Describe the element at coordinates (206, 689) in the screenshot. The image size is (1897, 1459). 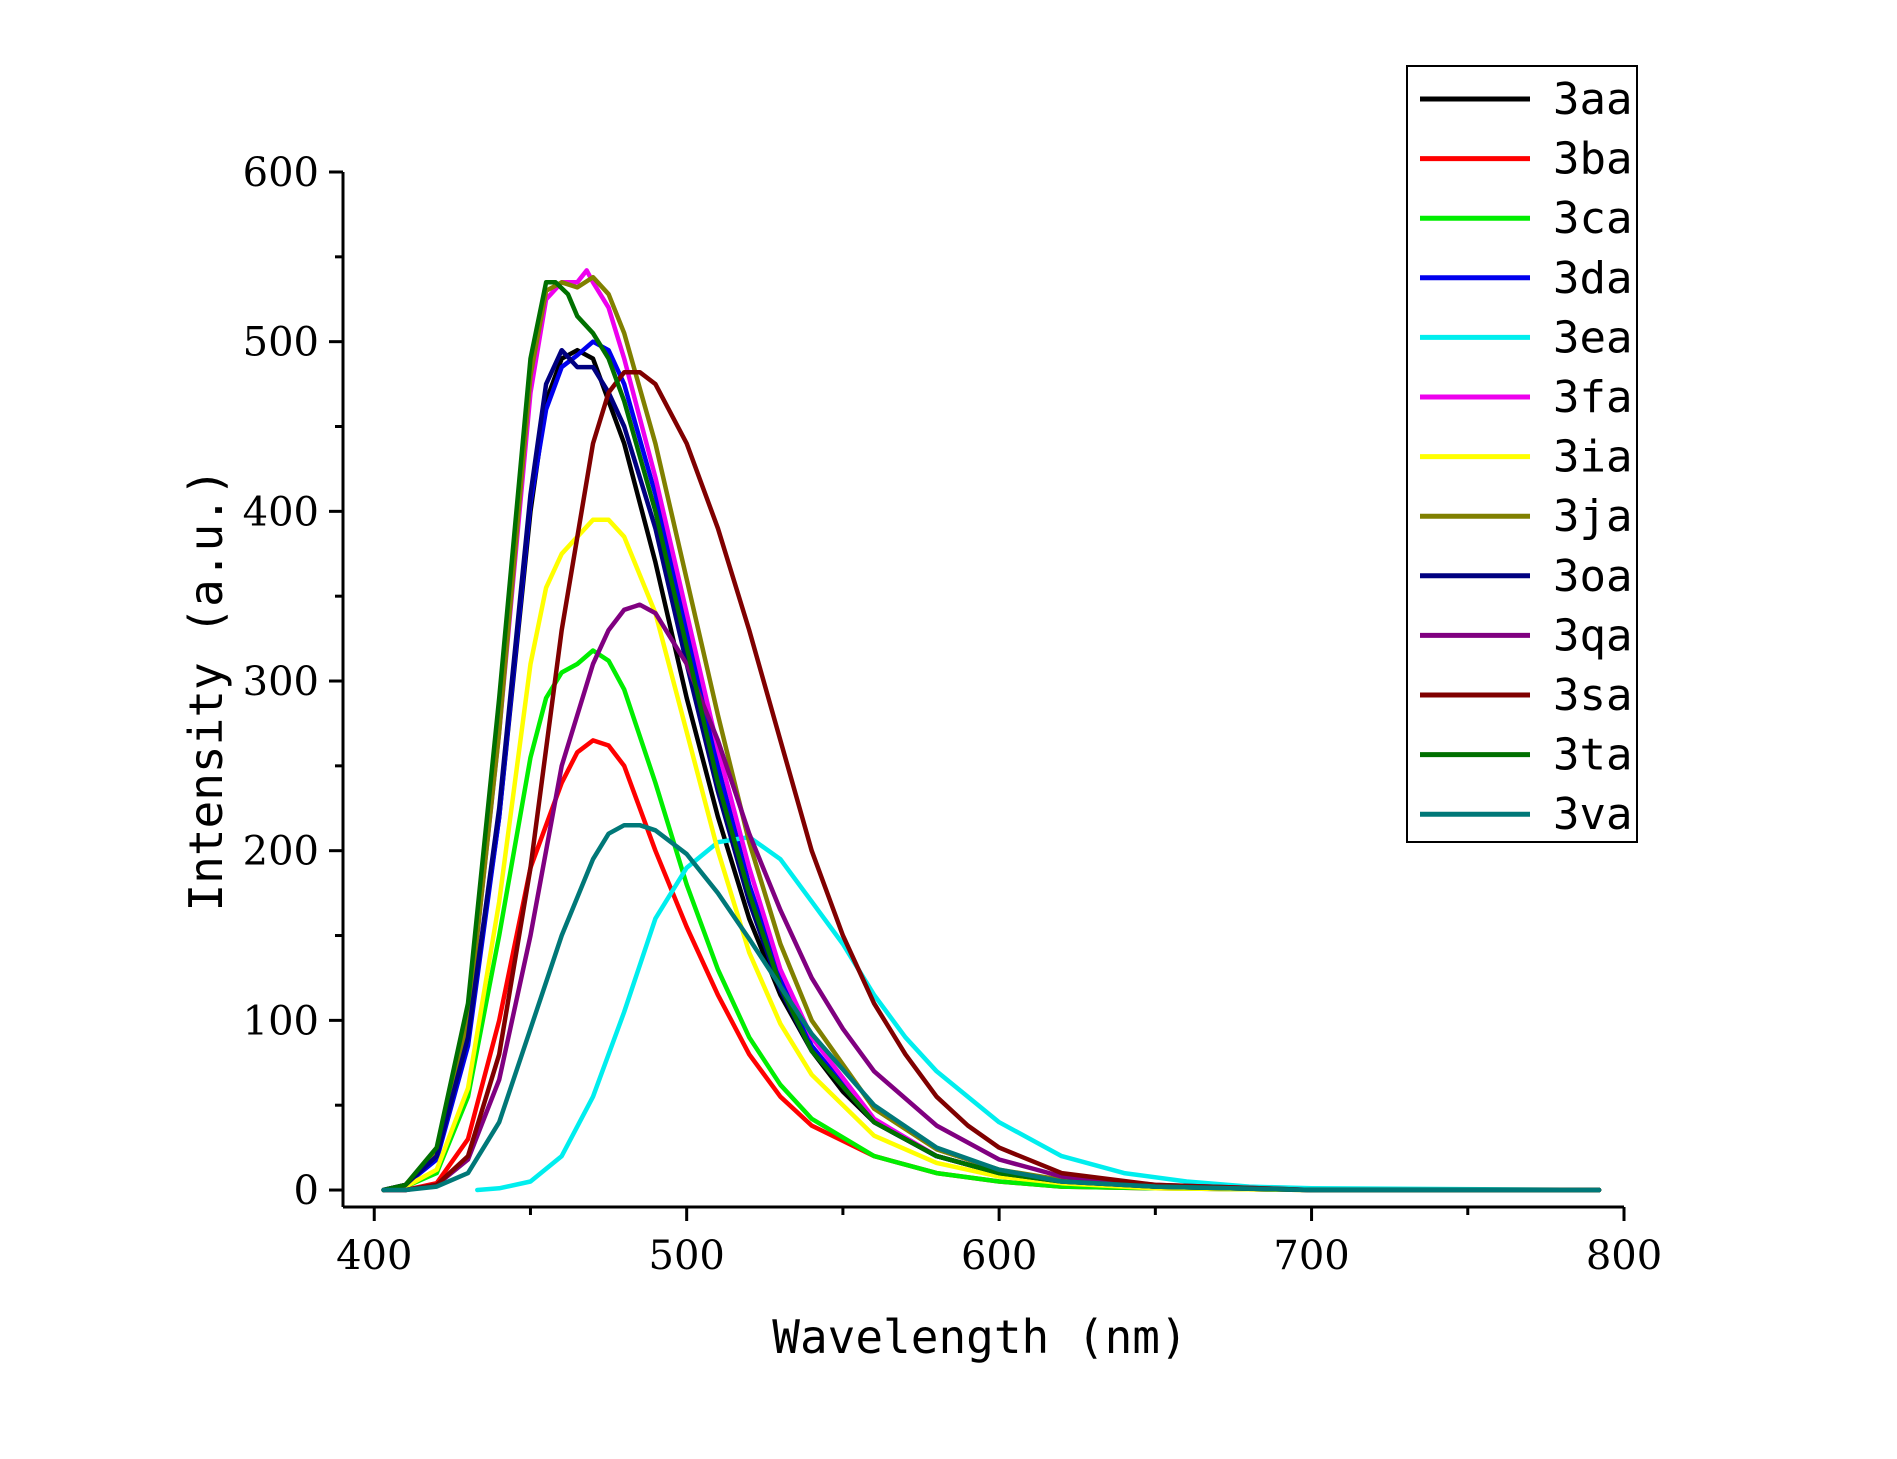
I see `y-axis-title: Intensity (a.u.)` at that location.